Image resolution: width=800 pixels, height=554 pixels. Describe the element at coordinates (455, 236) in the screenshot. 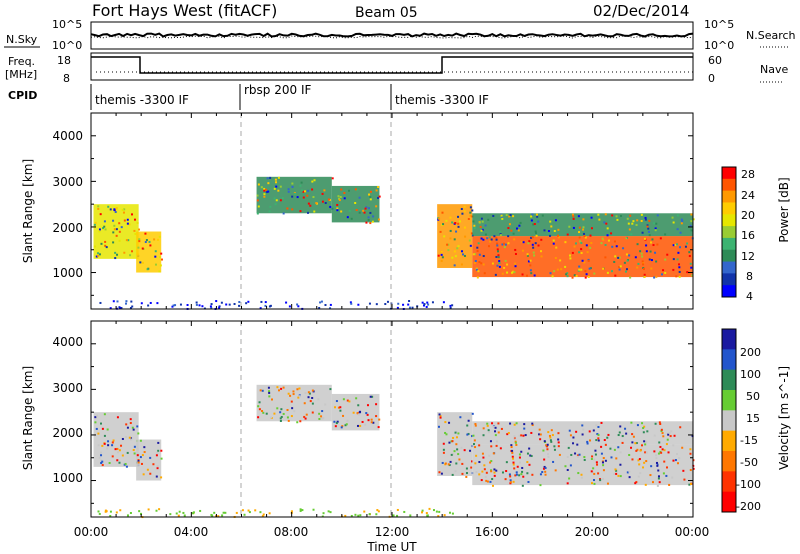

I see `scatter-region` at that location.